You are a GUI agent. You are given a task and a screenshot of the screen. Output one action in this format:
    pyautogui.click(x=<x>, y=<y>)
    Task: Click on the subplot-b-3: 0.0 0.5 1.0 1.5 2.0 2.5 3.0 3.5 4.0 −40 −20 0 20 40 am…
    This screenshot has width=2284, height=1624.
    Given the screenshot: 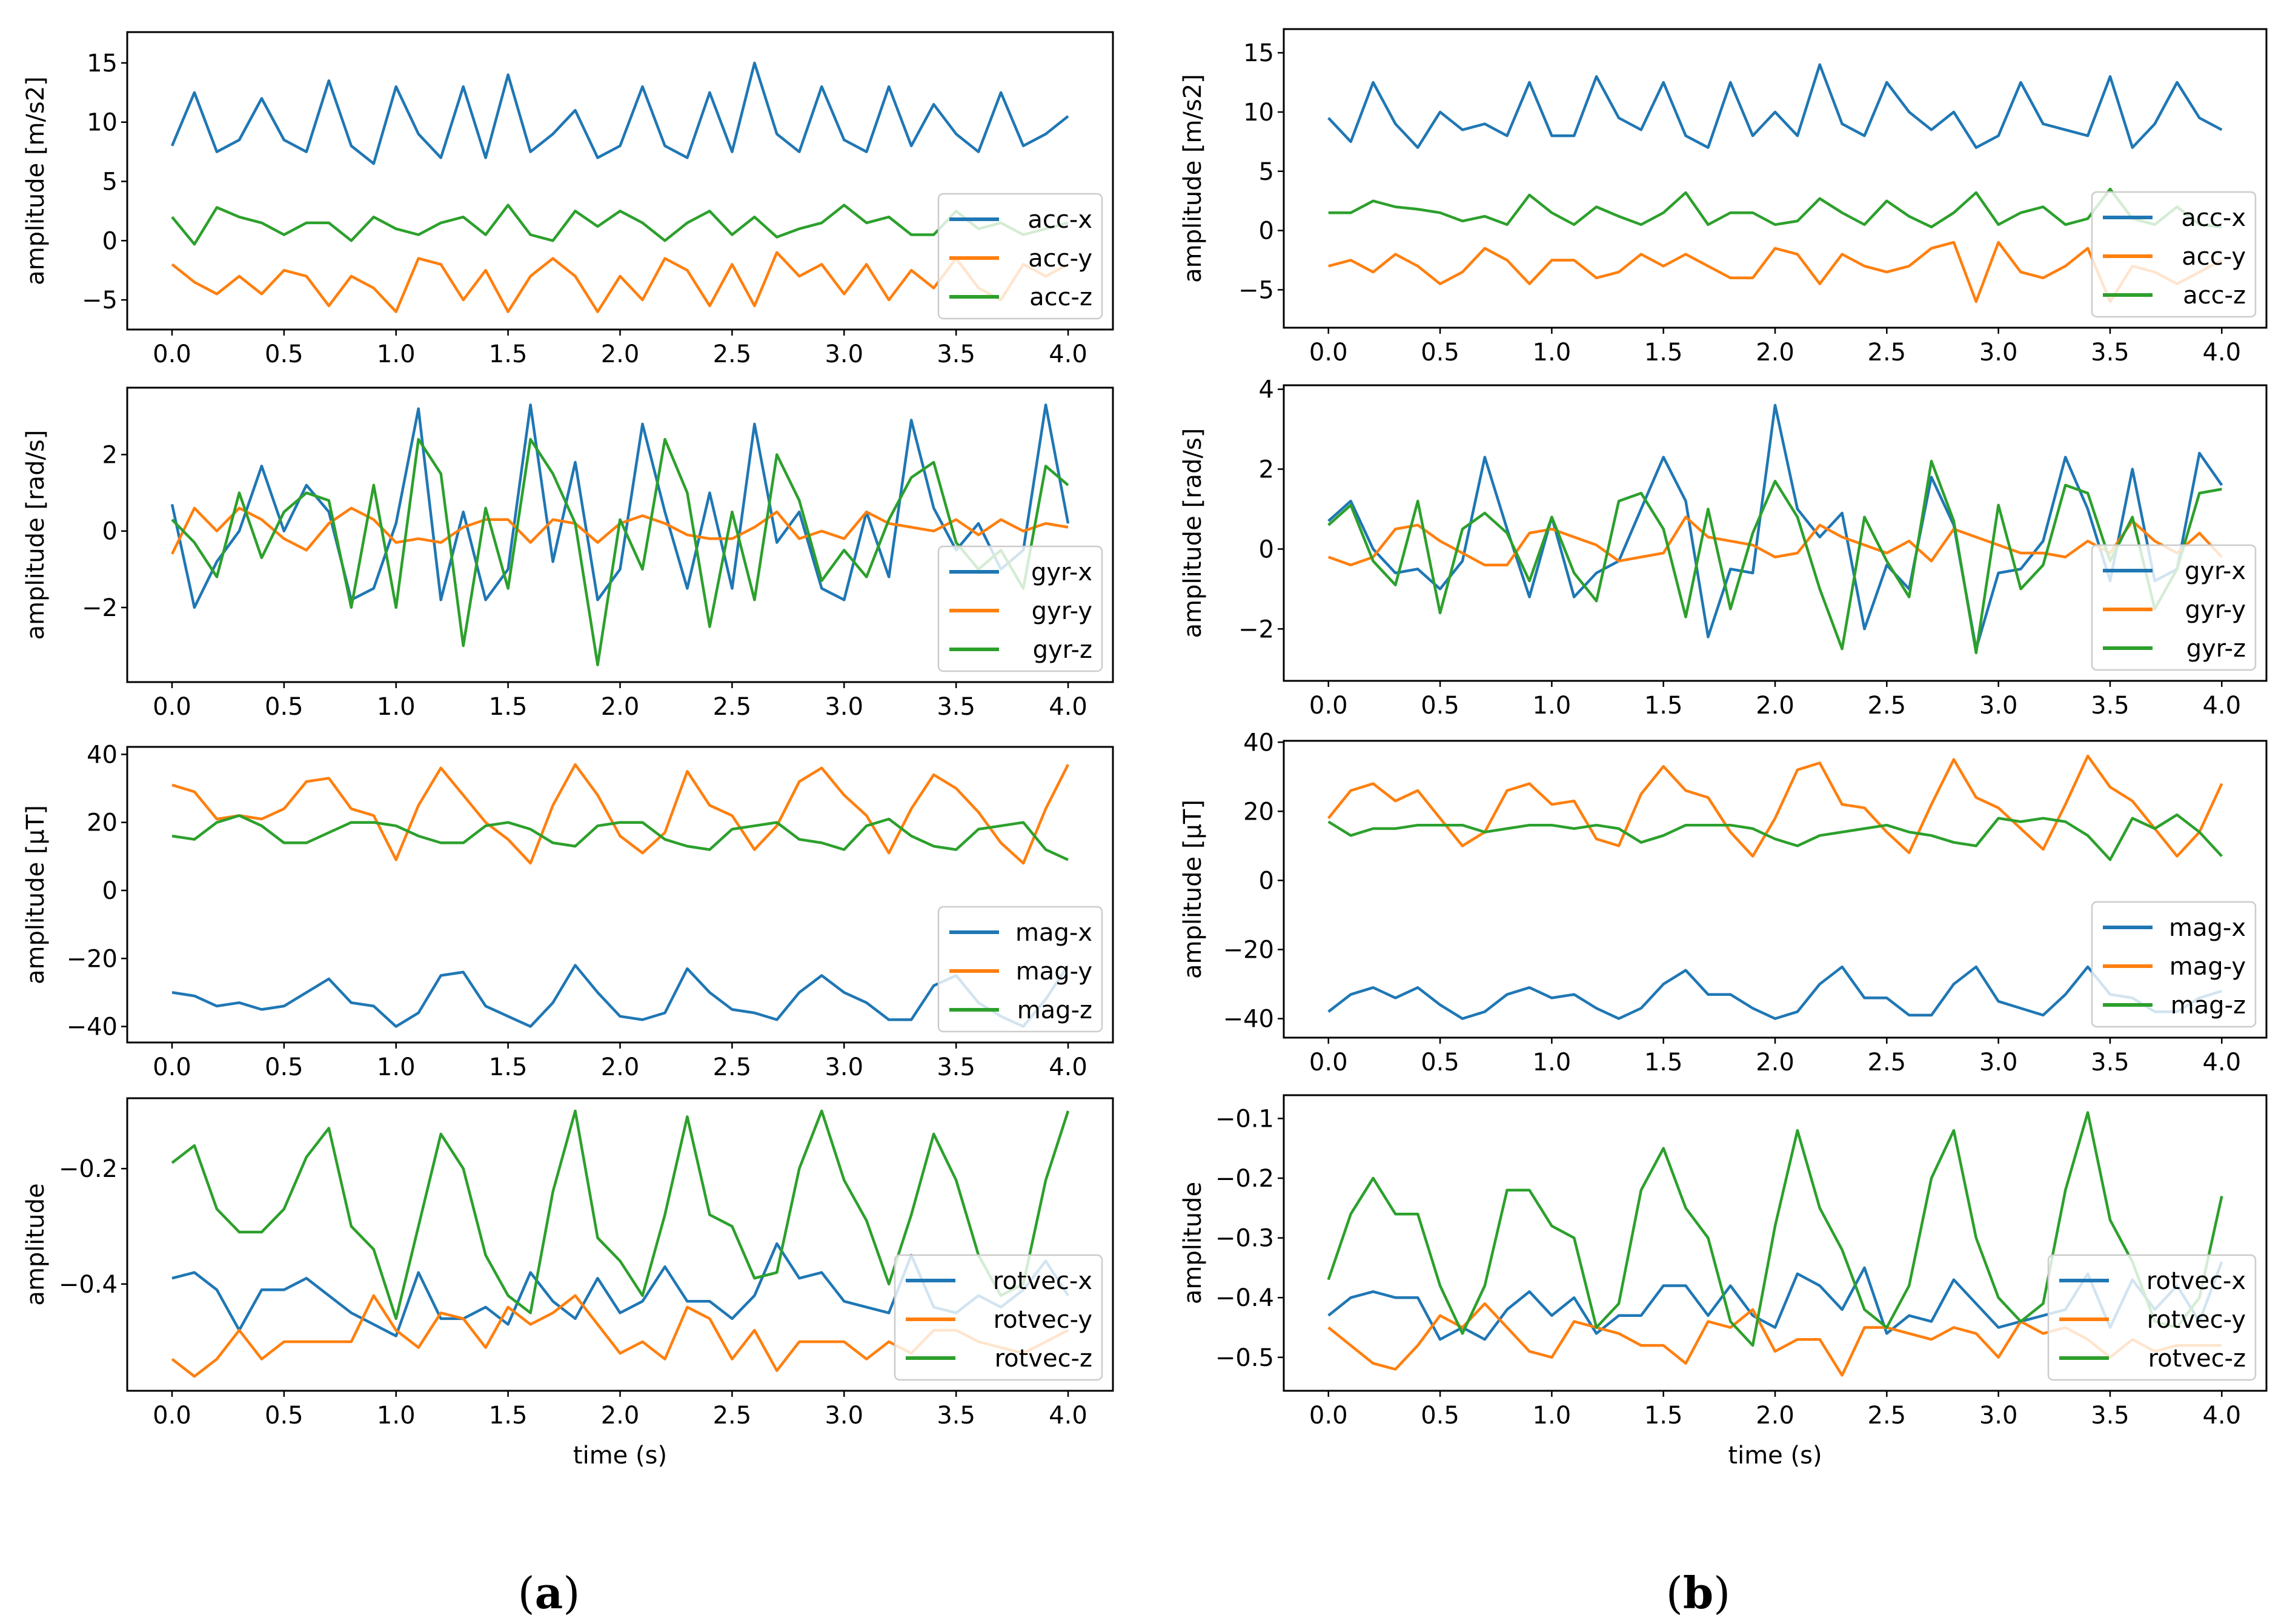 What is the action you would take?
    pyautogui.click(x=1723, y=902)
    